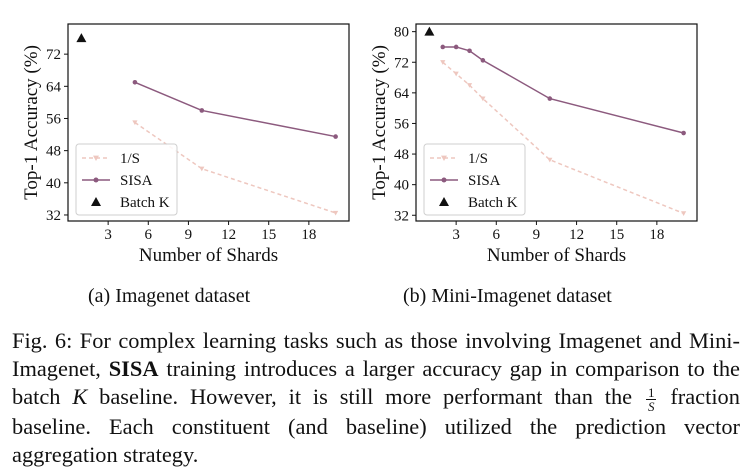 Image resolution: width=752 pixels, height=470 pixels. I want to click on subcaption-b: (b) Mini-Imagenet dataset, so click(507, 296).